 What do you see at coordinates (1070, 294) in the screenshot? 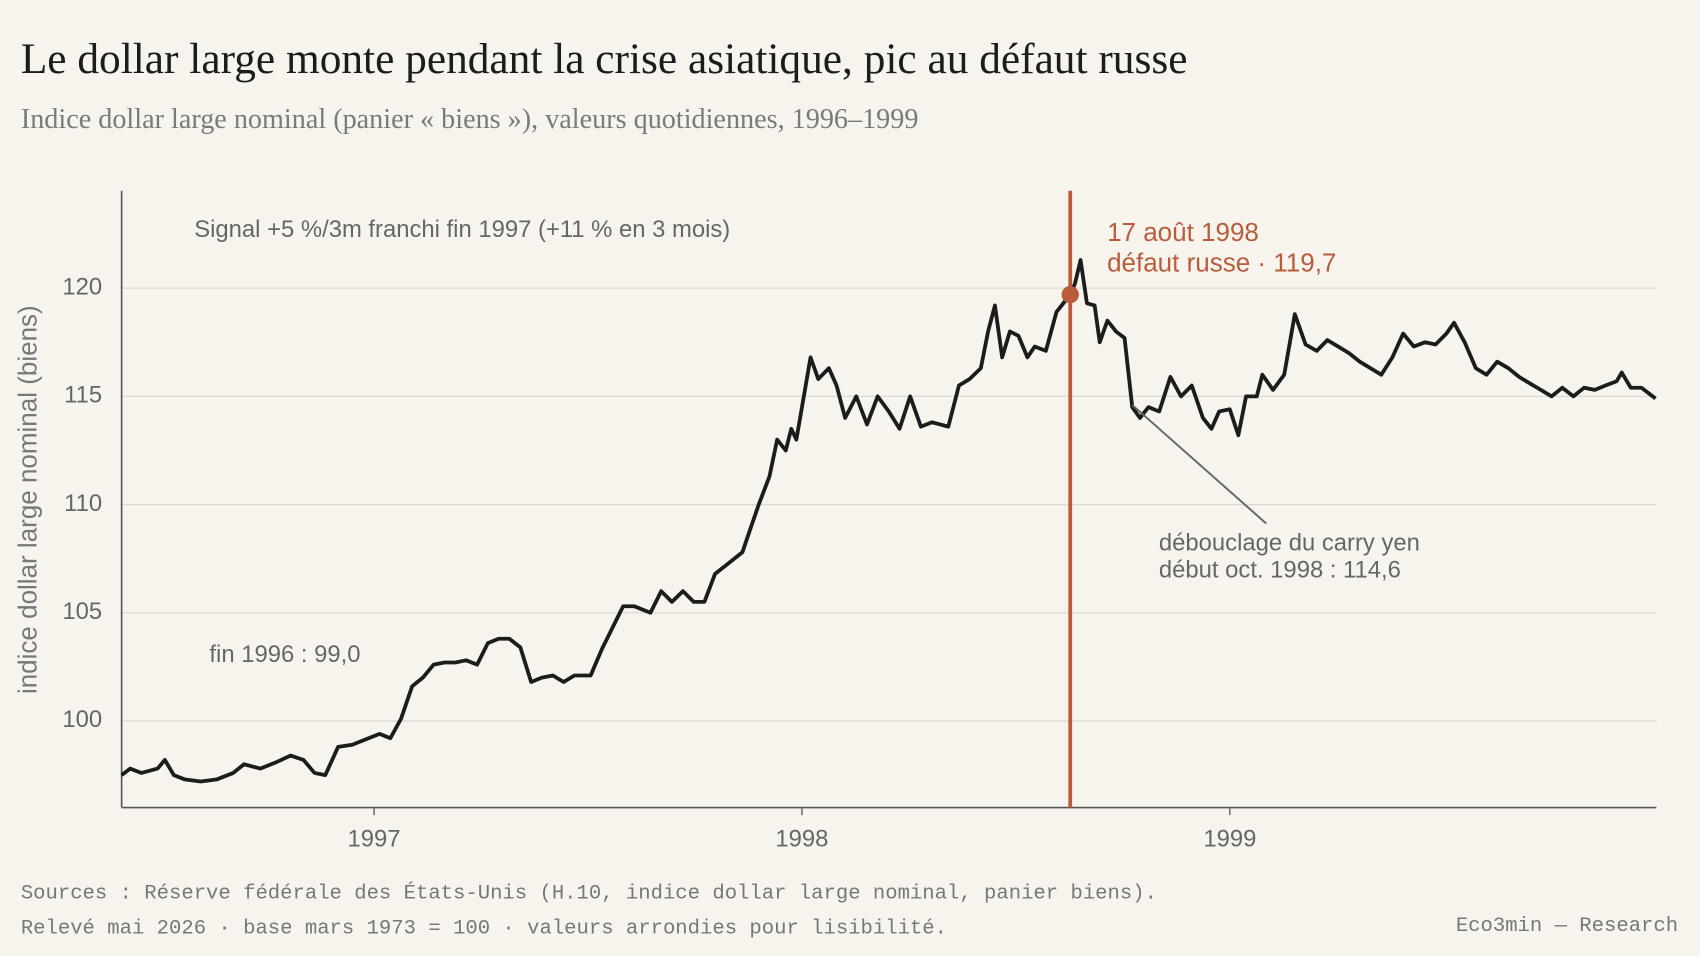
I see `event-point` at bounding box center [1070, 294].